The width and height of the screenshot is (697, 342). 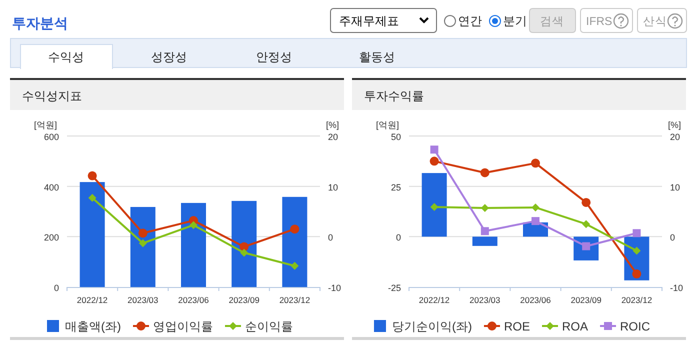 I want to click on legend-label: ROA, so click(x=575, y=327).